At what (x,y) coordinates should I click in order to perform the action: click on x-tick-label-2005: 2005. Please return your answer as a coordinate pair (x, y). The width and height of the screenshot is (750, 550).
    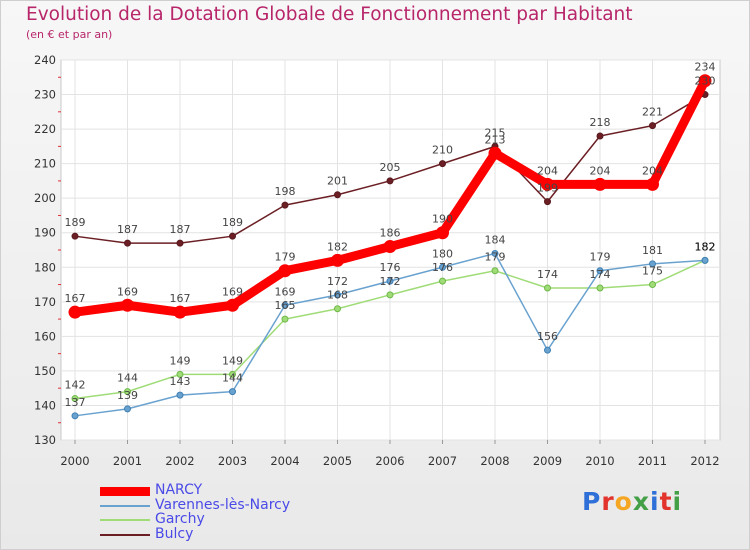
    Looking at the image, I should click on (337, 461).